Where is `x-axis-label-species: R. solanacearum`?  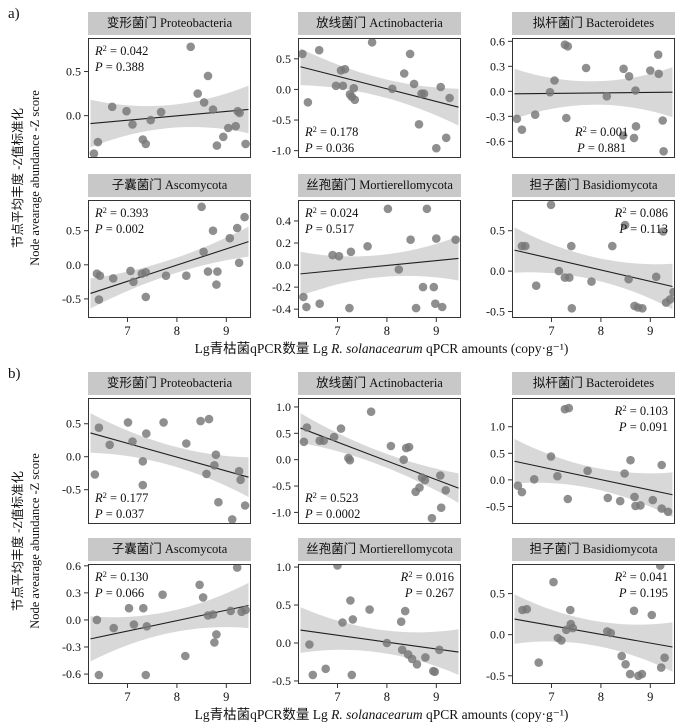 x-axis-label-species: R. solanacearum is located at coordinates (377, 348).